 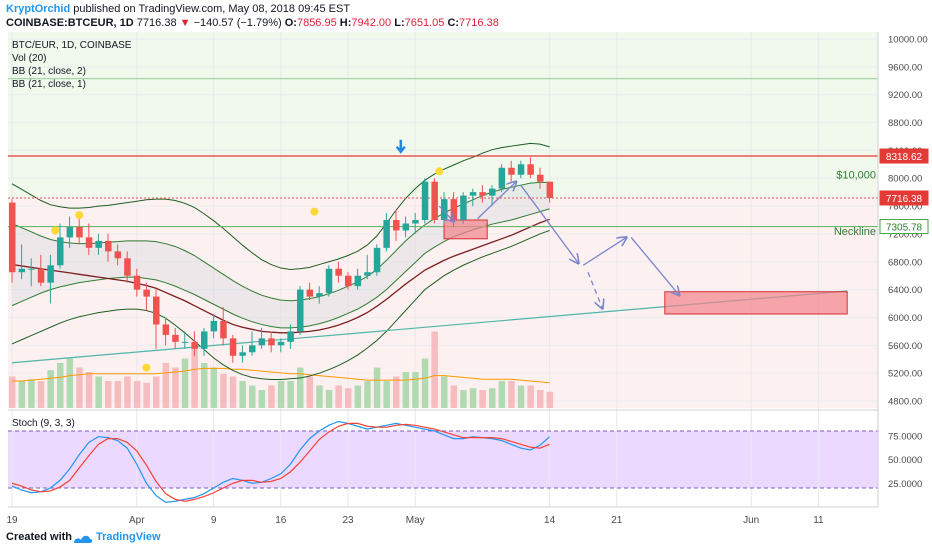 What do you see at coordinates (237, 23) in the screenshot?
I see `price-change: −140.57 (−1.79%)` at bounding box center [237, 23].